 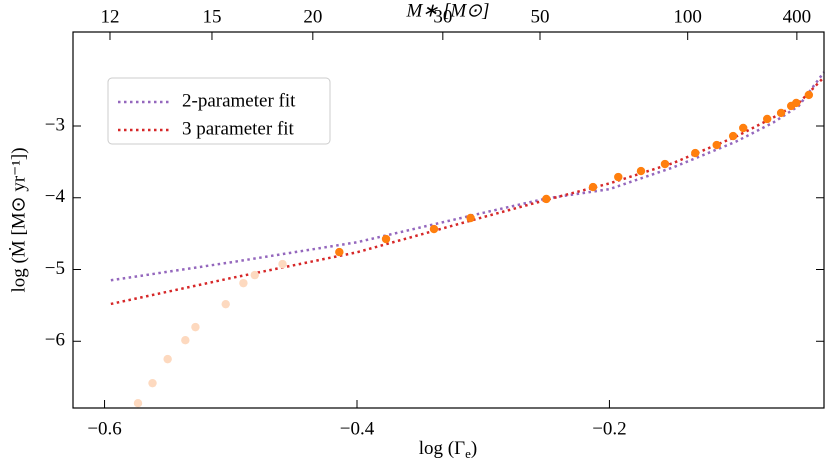 What do you see at coordinates (239, 100) in the screenshot?
I see `legend-label: 2-parameter fit` at bounding box center [239, 100].